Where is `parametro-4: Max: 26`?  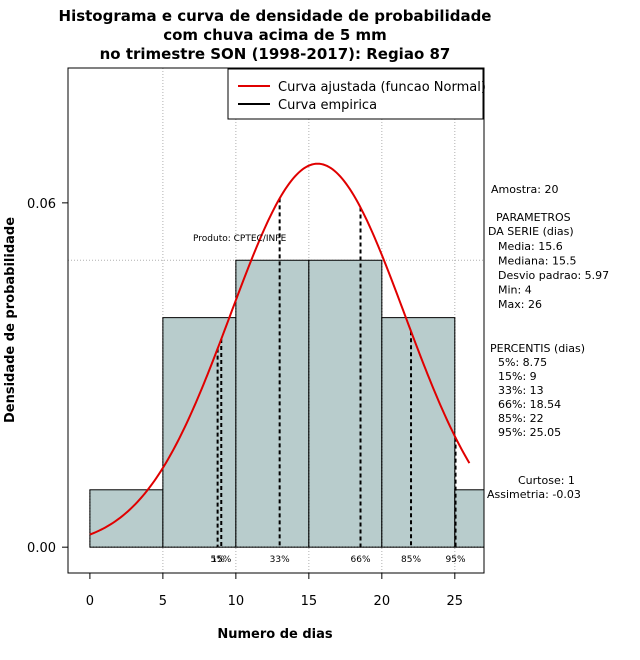 parametro-4: Max: 26 is located at coordinates (520, 304).